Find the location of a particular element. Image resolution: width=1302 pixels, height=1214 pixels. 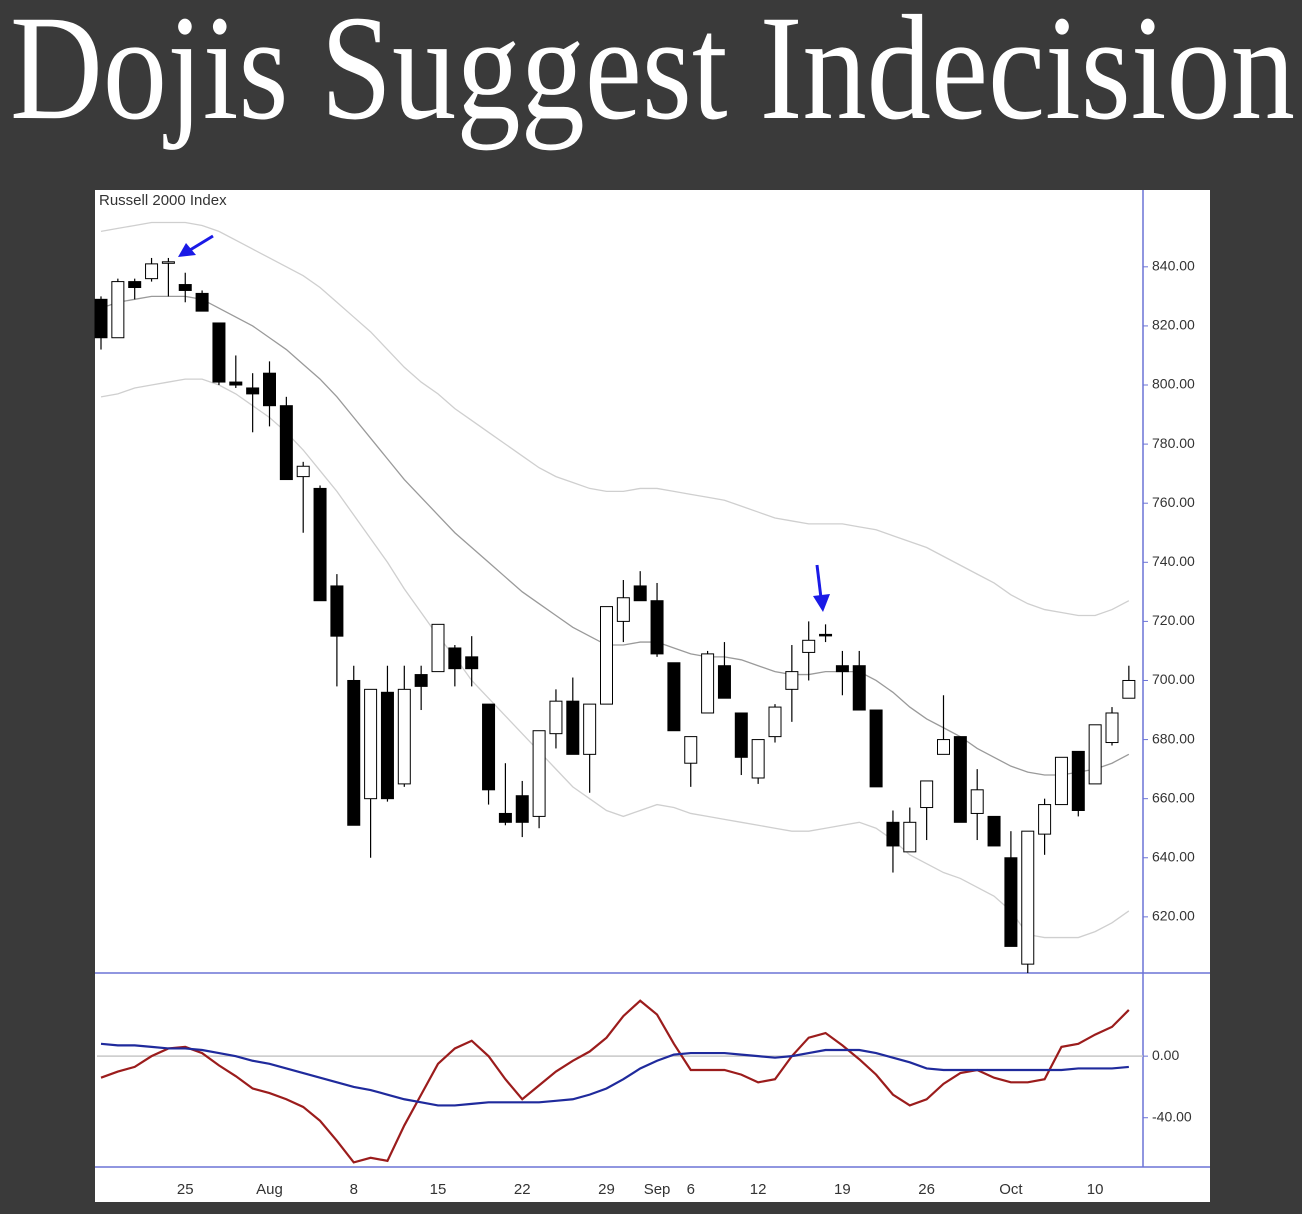

x-tick-label: Aug is located at coordinates (269, 1189).